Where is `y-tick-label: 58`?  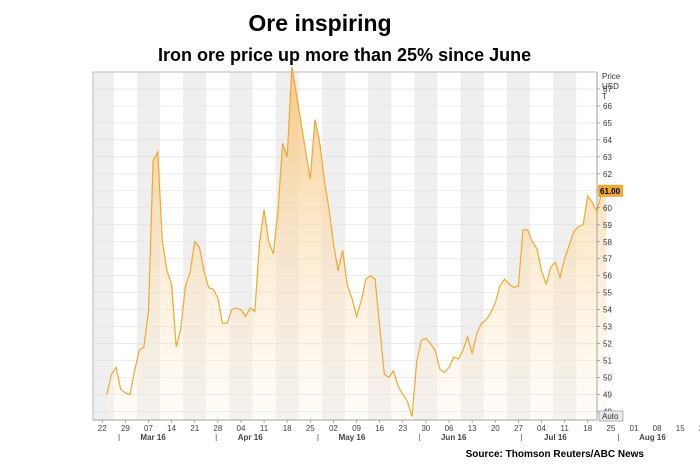
y-tick-label: 58 is located at coordinates (607, 242).